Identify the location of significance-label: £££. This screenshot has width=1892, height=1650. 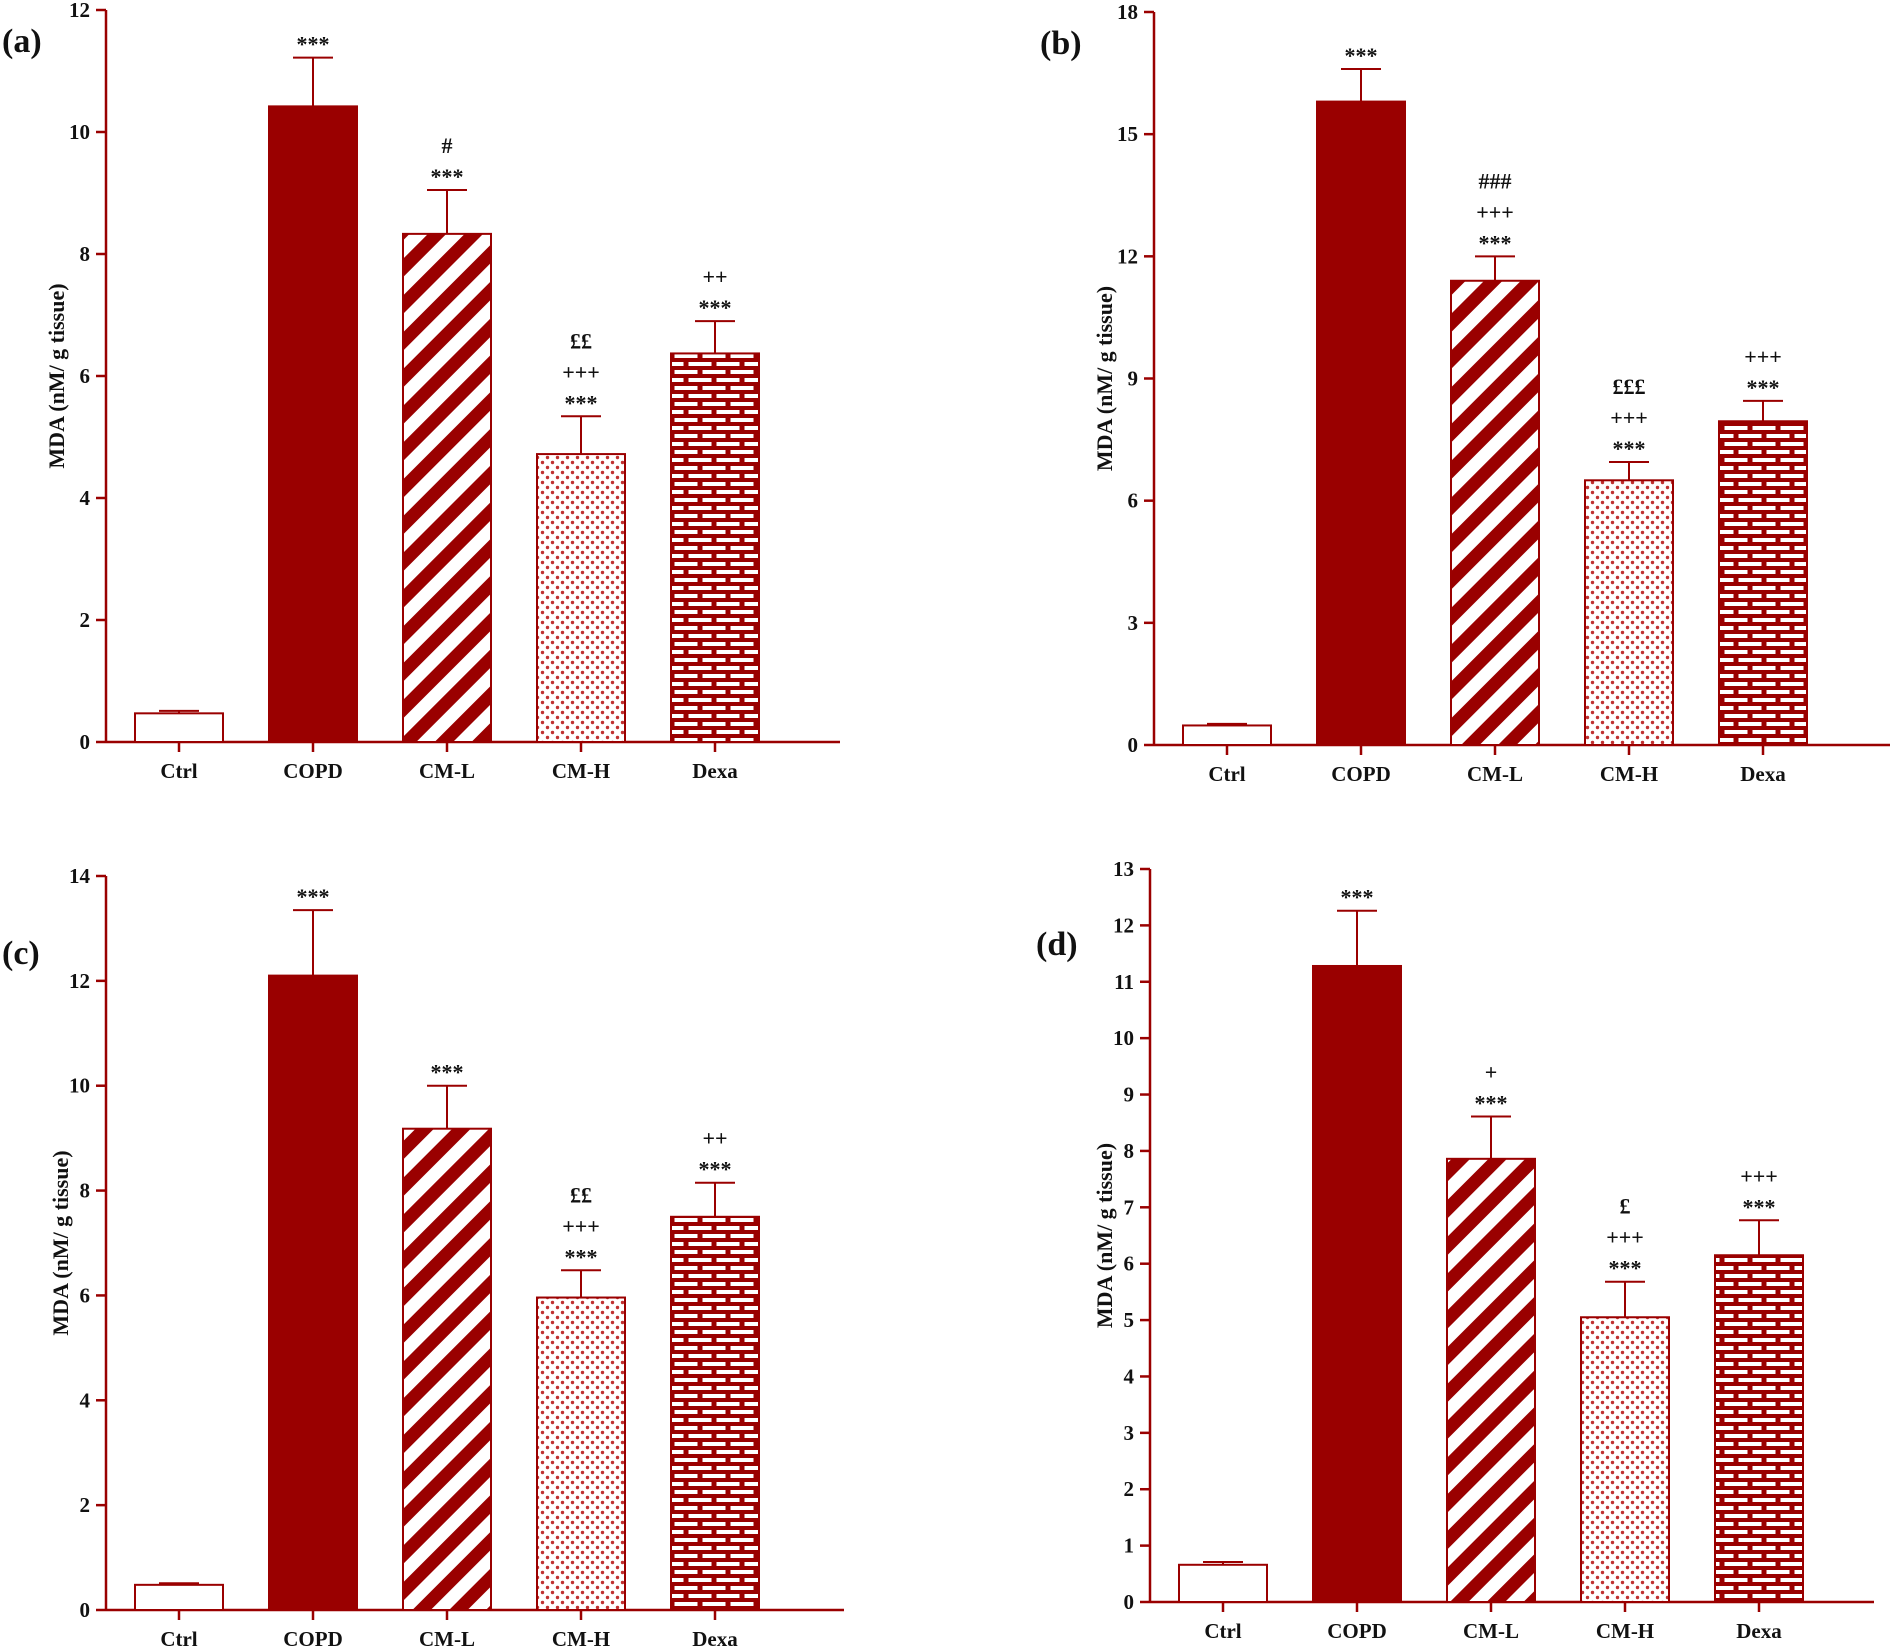
(1629, 386).